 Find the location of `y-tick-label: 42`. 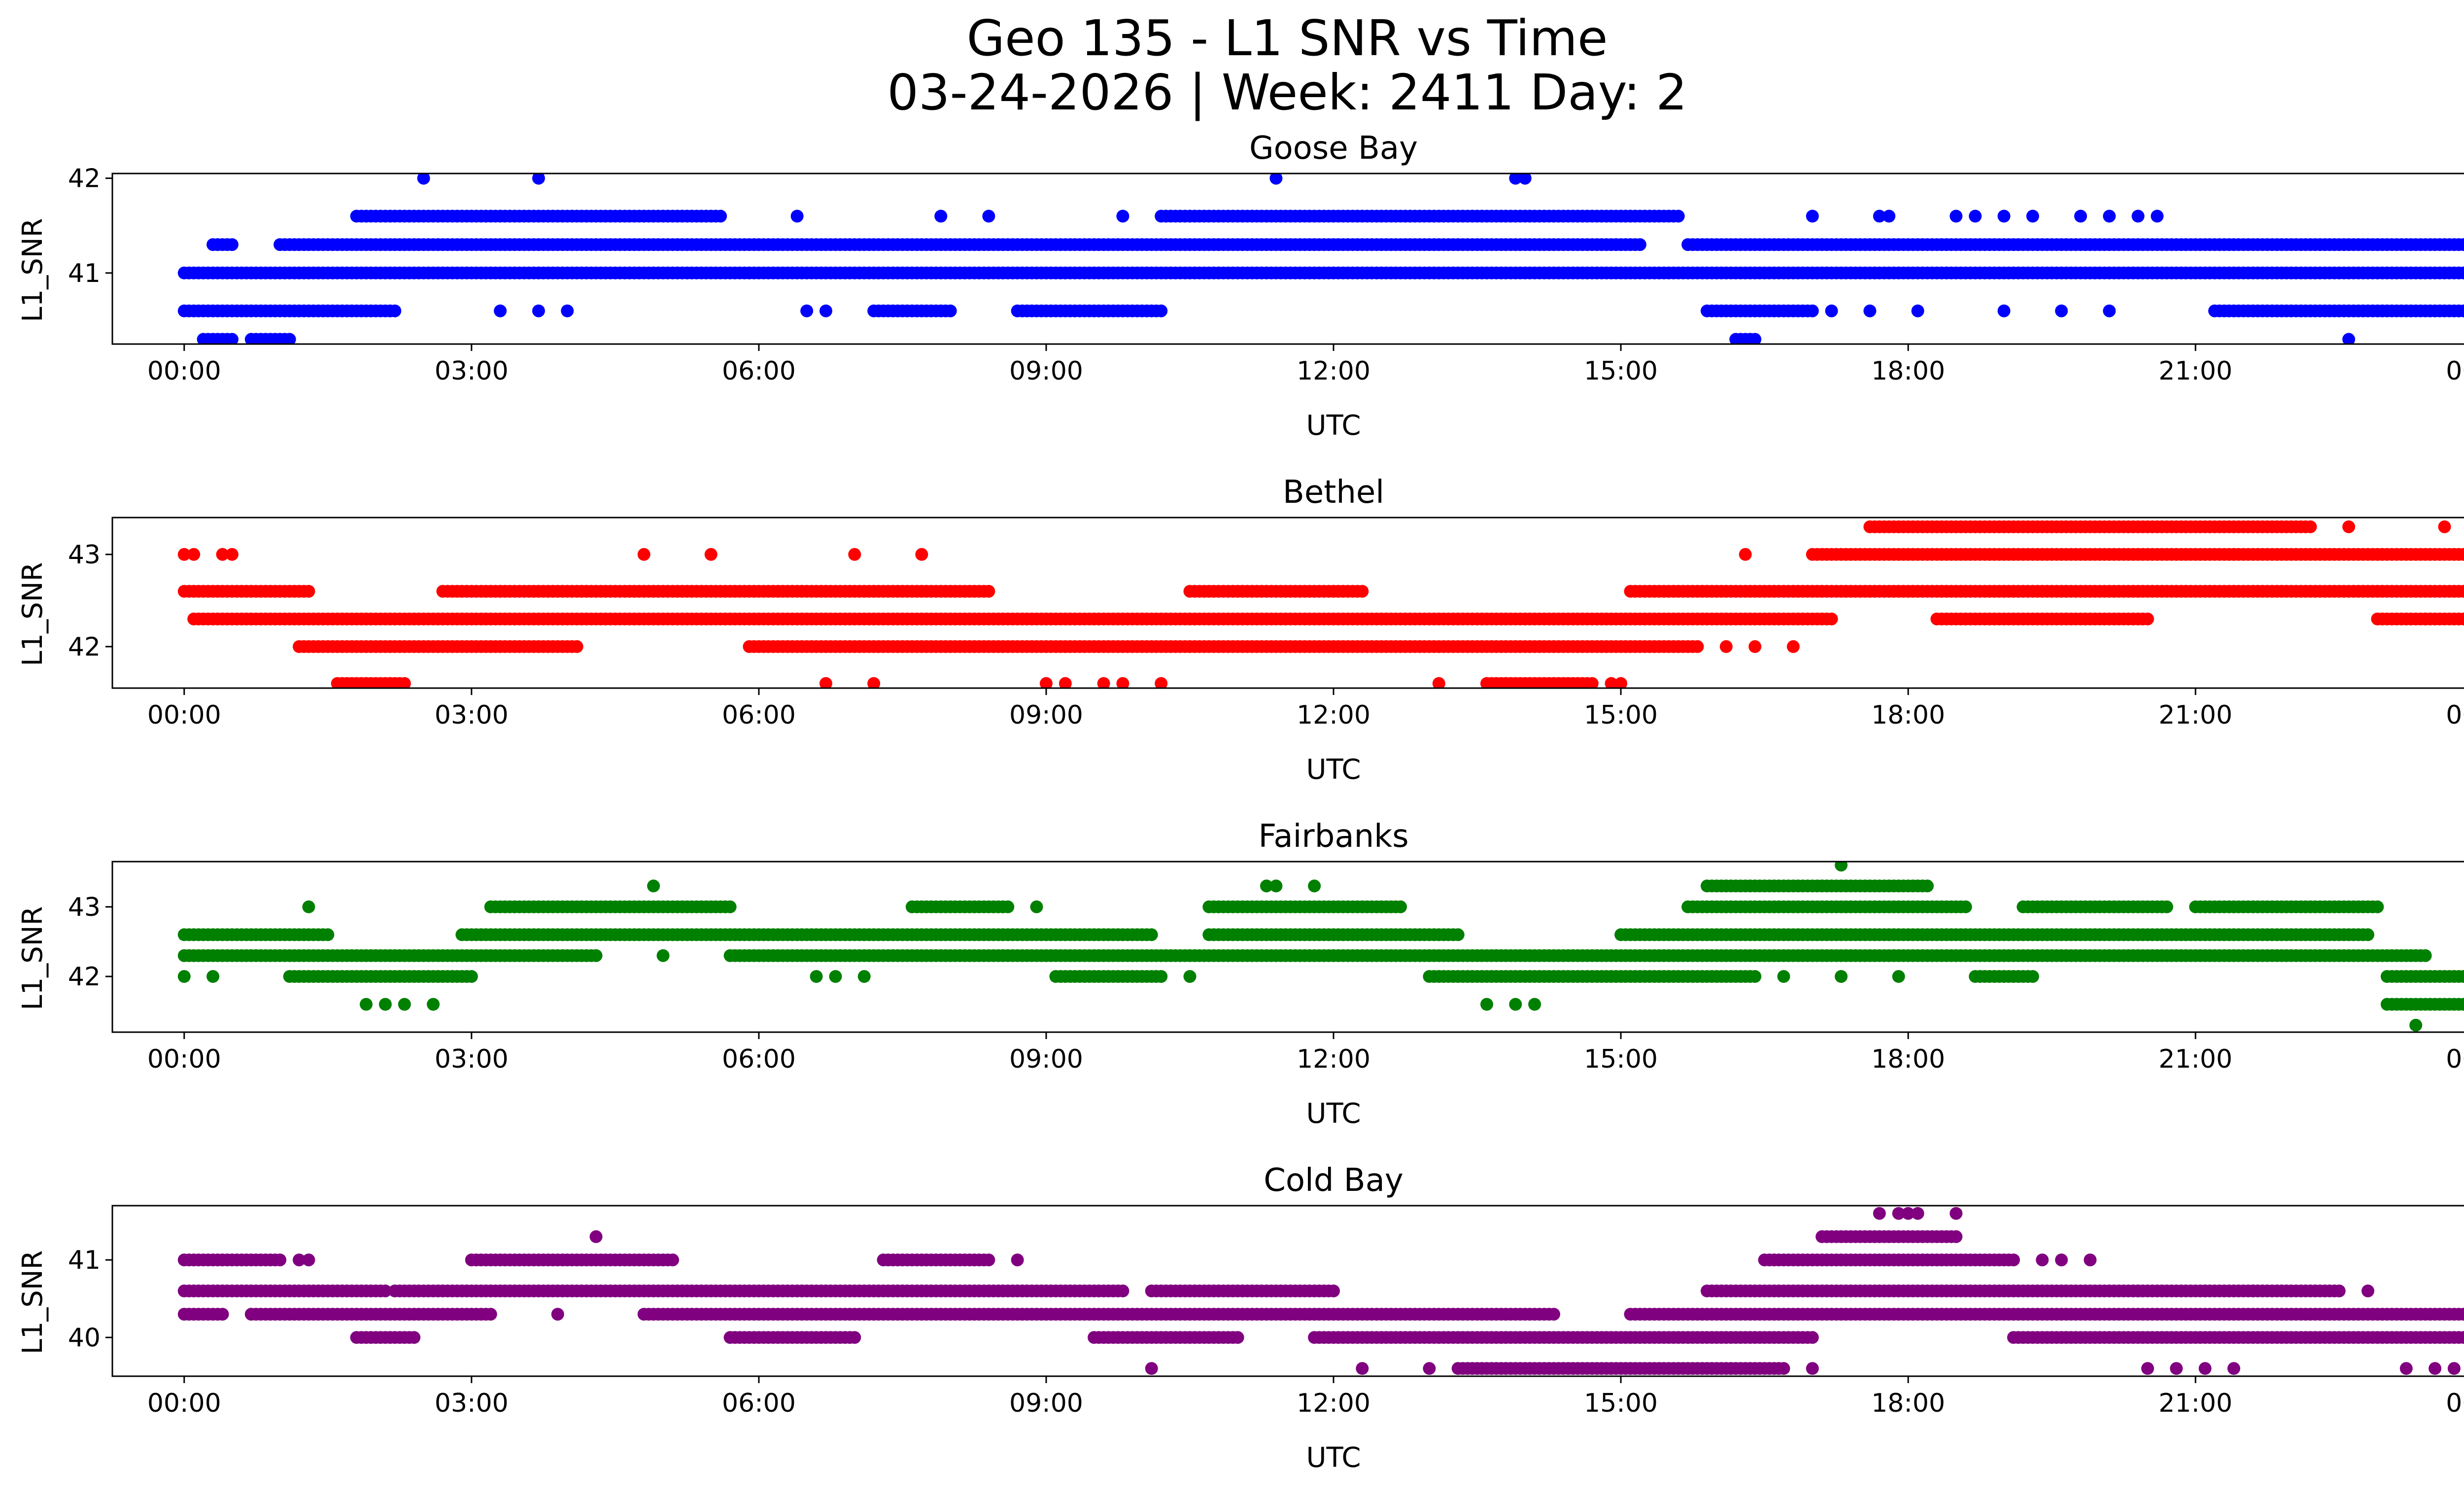

y-tick-label: 42 is located at coordinates (84, 179).